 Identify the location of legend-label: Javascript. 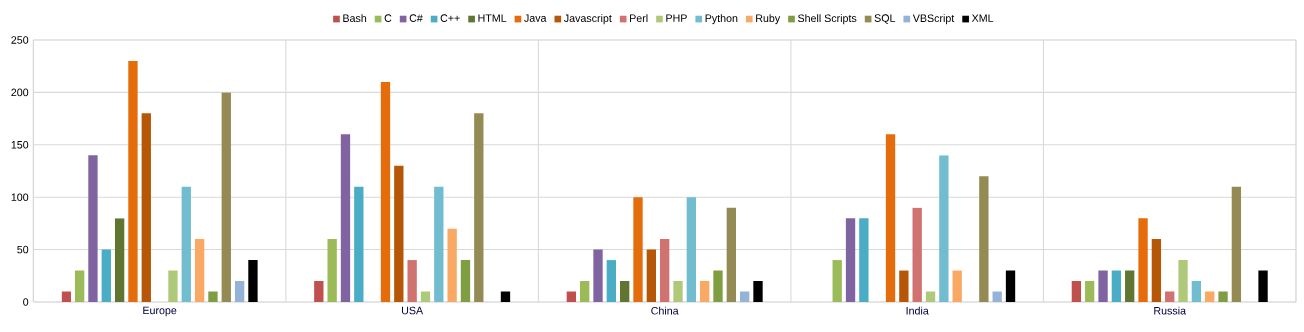
(587, 19).